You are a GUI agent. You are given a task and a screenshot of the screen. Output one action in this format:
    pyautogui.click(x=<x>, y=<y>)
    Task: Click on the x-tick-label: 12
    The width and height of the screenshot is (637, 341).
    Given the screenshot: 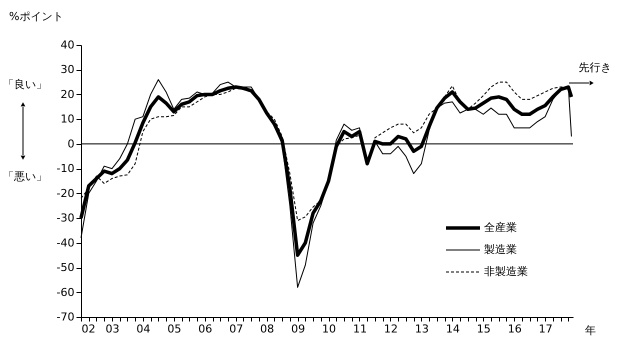 What is the action you would take?
    pyautogui.click(x=391, y=329)
    